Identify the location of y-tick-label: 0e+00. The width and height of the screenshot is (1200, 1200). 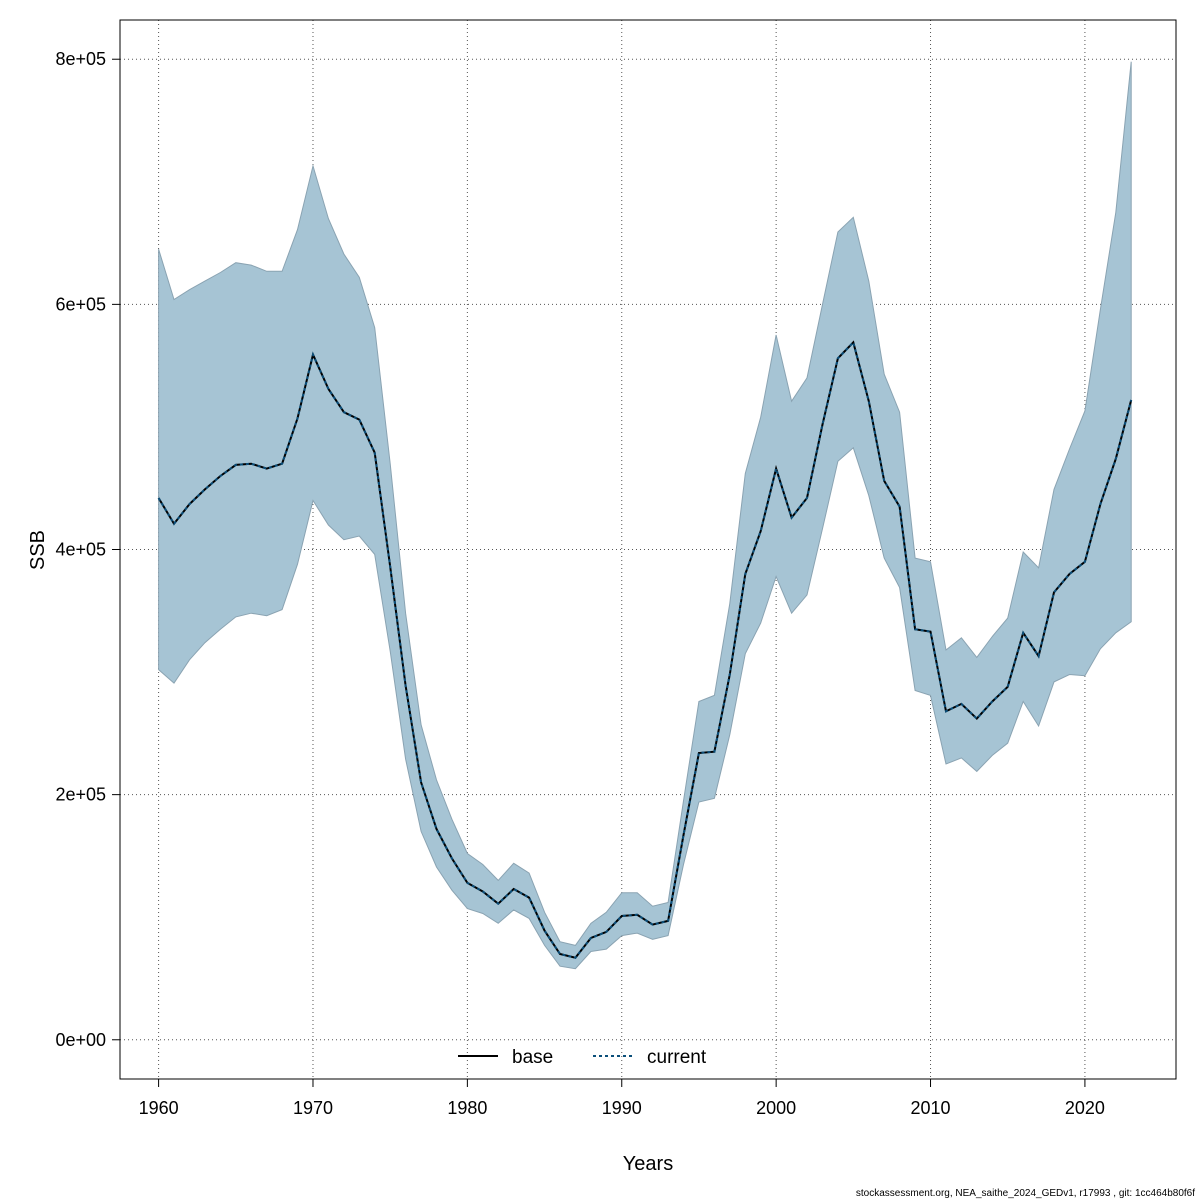
(80, 1040).